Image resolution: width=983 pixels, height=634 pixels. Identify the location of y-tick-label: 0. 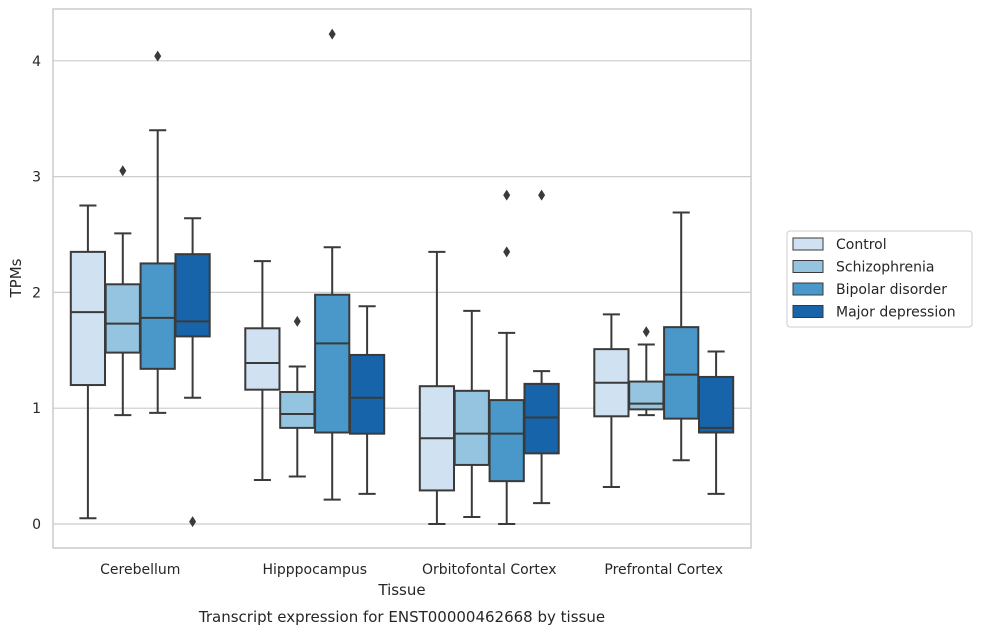
(36, 525).